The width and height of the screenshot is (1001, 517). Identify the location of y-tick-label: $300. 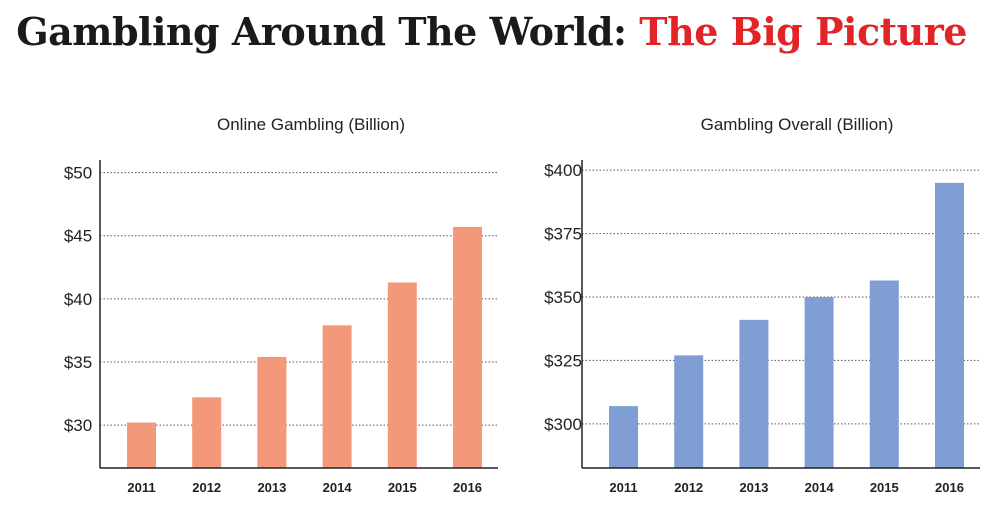
(563, 424).